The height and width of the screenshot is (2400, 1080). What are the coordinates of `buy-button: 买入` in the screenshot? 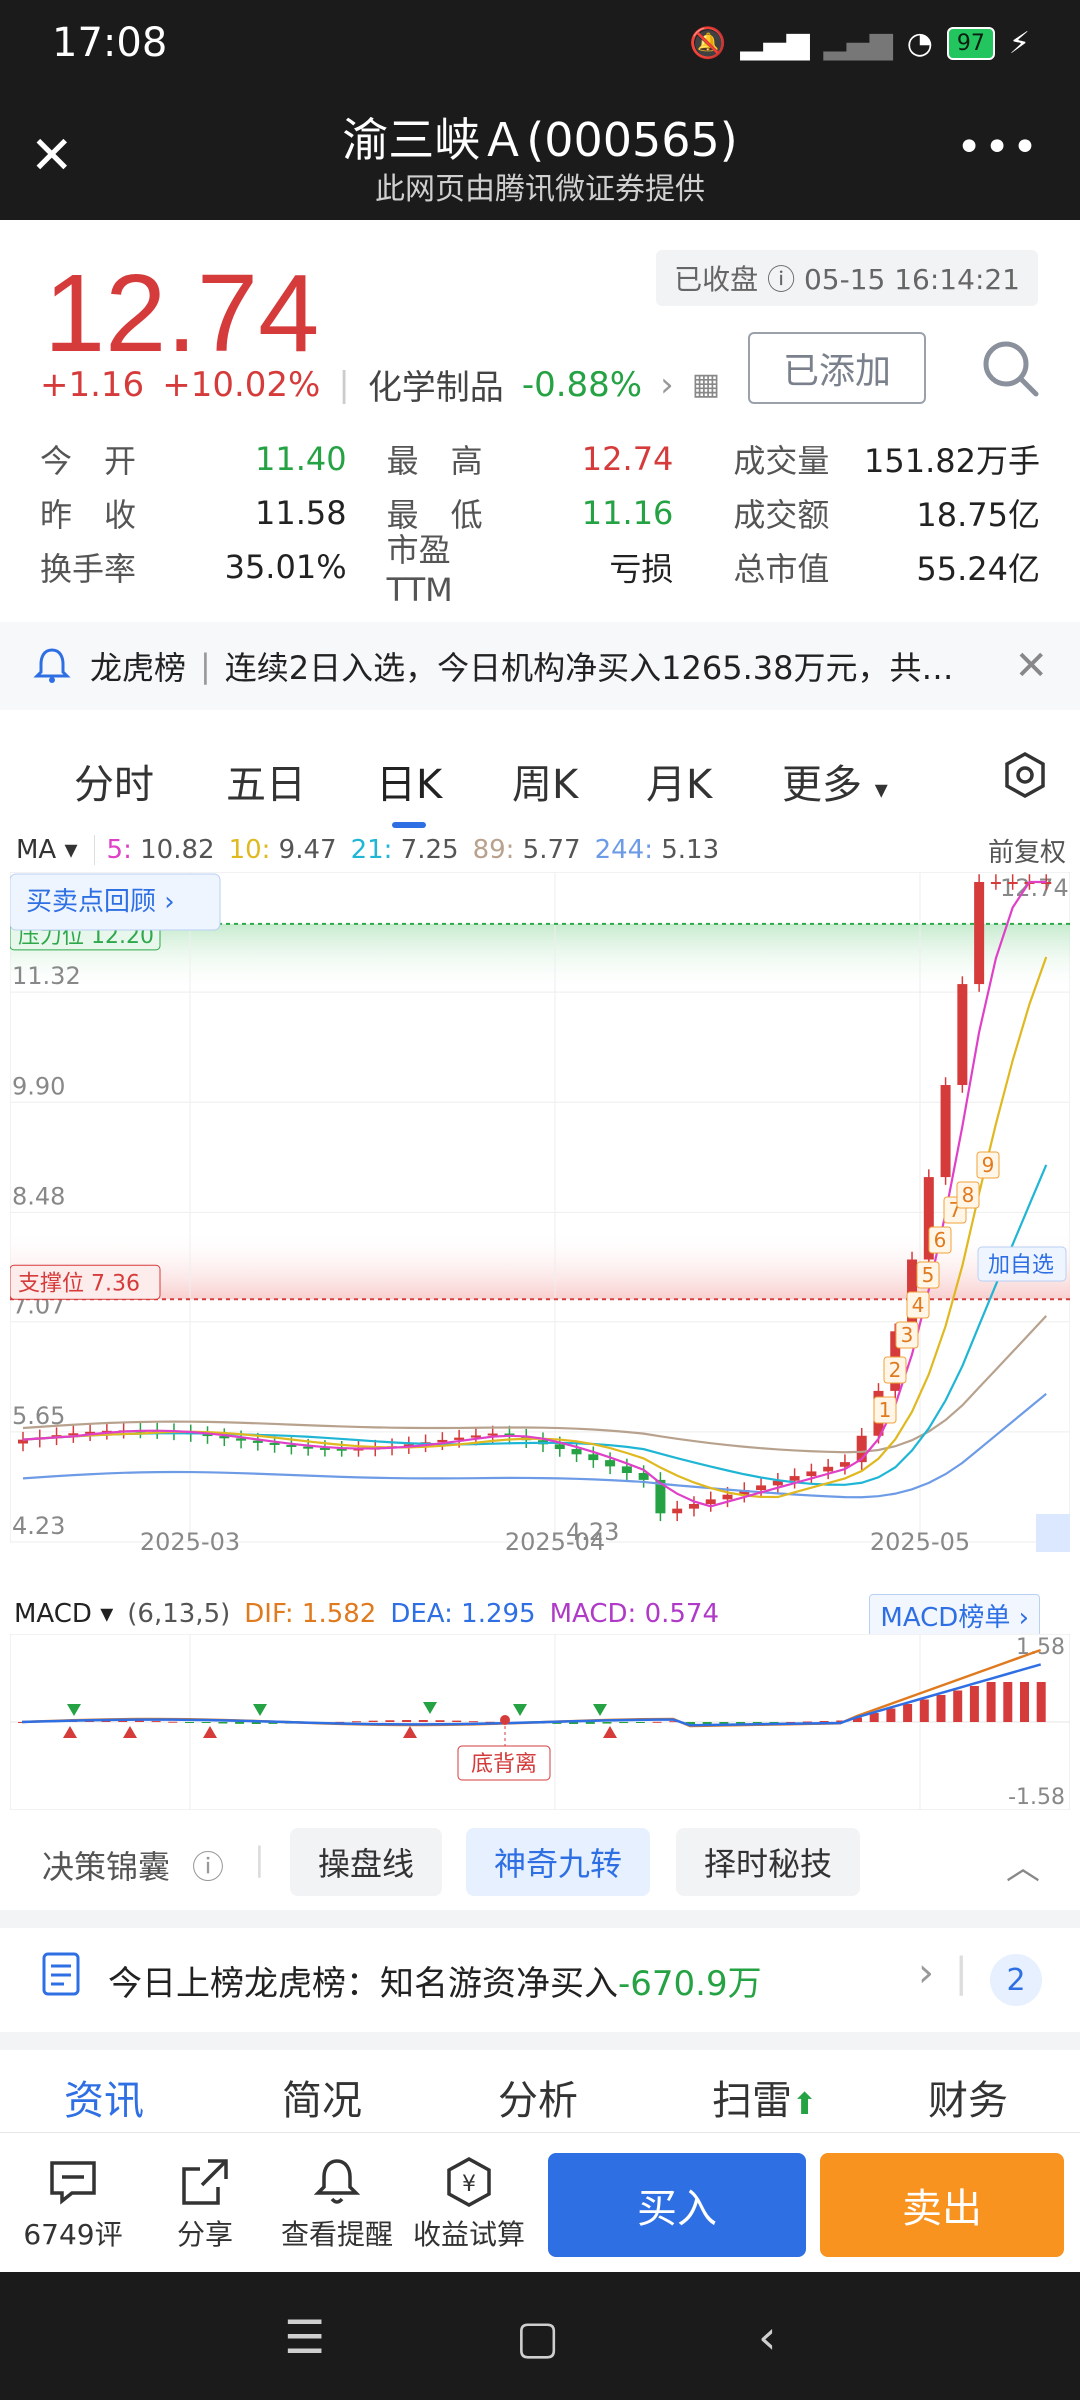 It's located at (677, 2205).